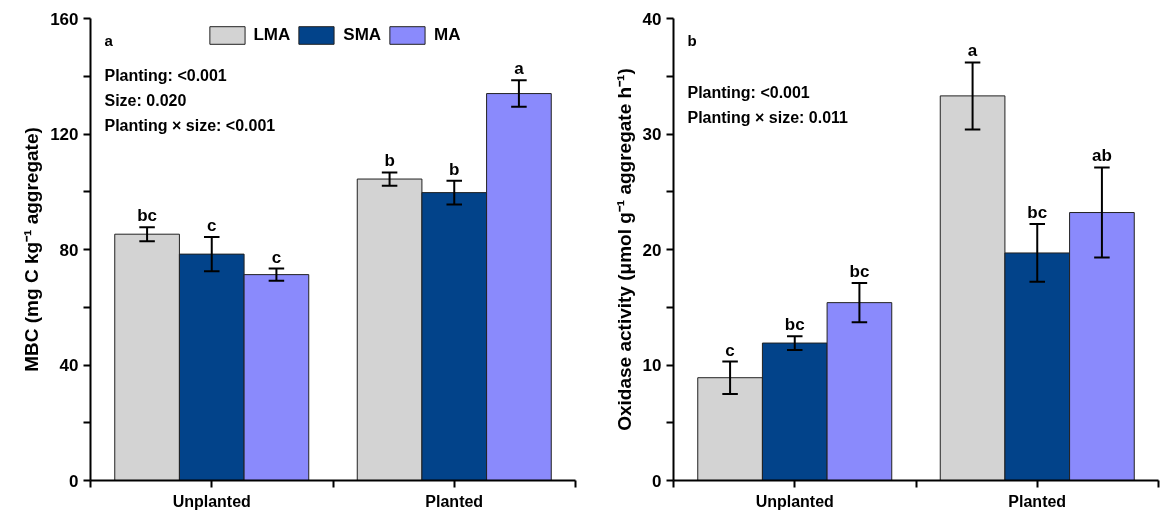  Describe the element at coordinates (109, 40) in the screenshot. I see `text: a` at that location.